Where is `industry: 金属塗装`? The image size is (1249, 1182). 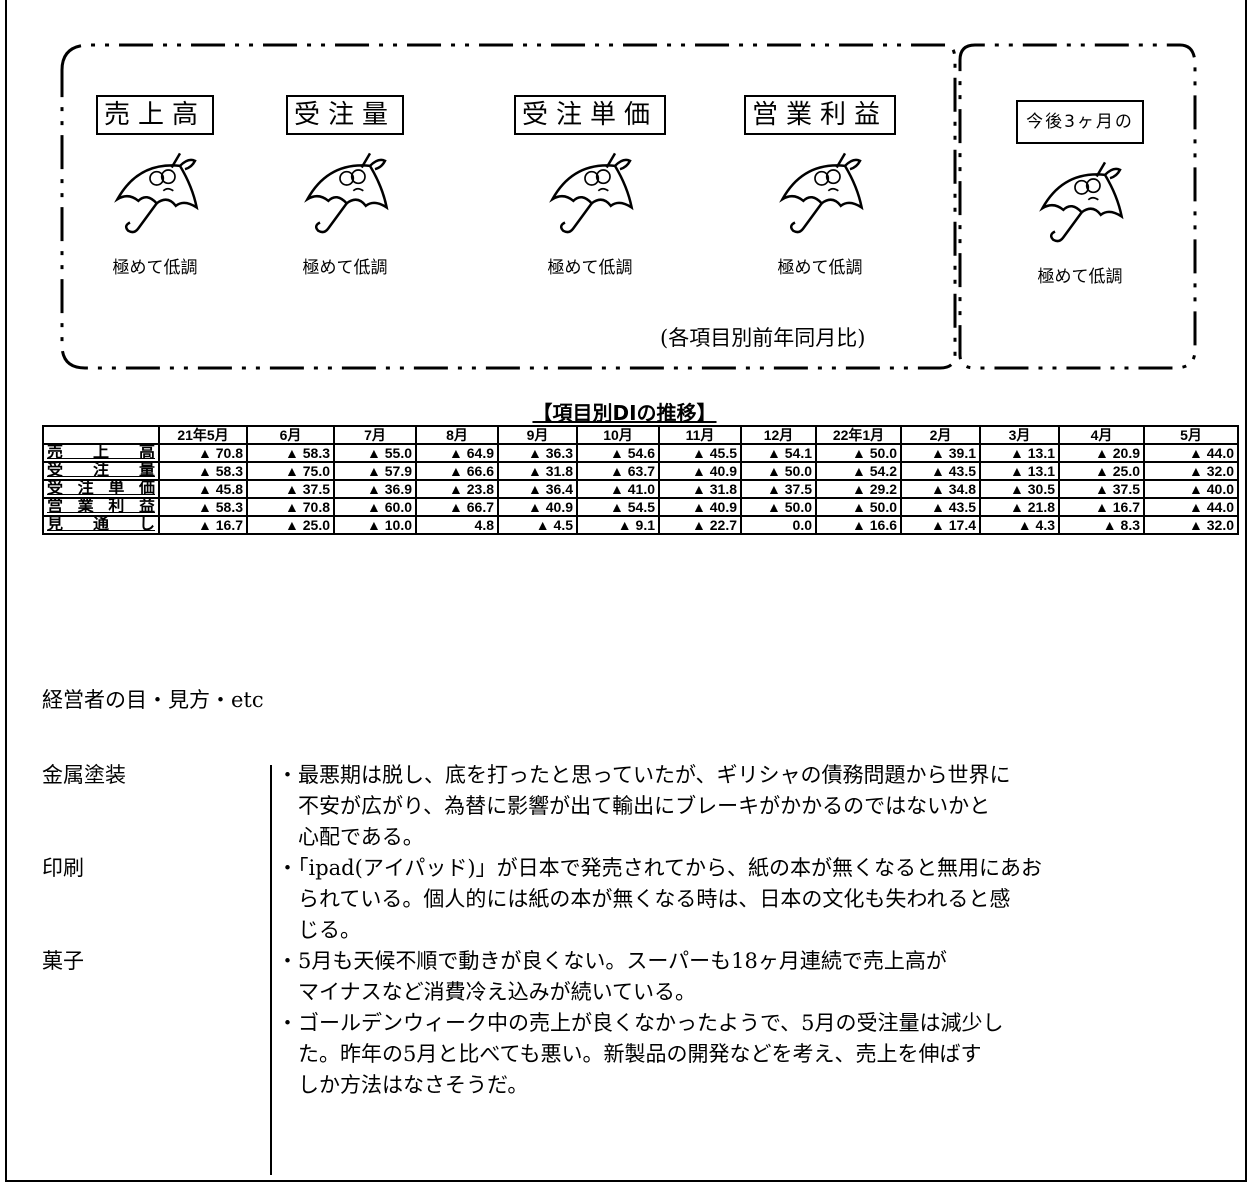 industry: 金属塗装 is located at coordinates (84, 775).